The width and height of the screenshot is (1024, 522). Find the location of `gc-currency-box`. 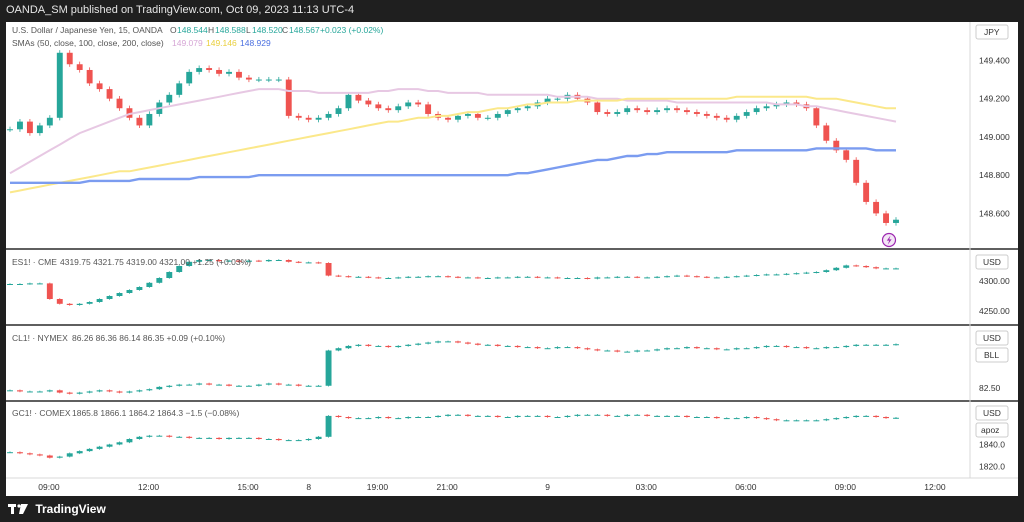

gc-currency-box is located at coordinates (992, 413).